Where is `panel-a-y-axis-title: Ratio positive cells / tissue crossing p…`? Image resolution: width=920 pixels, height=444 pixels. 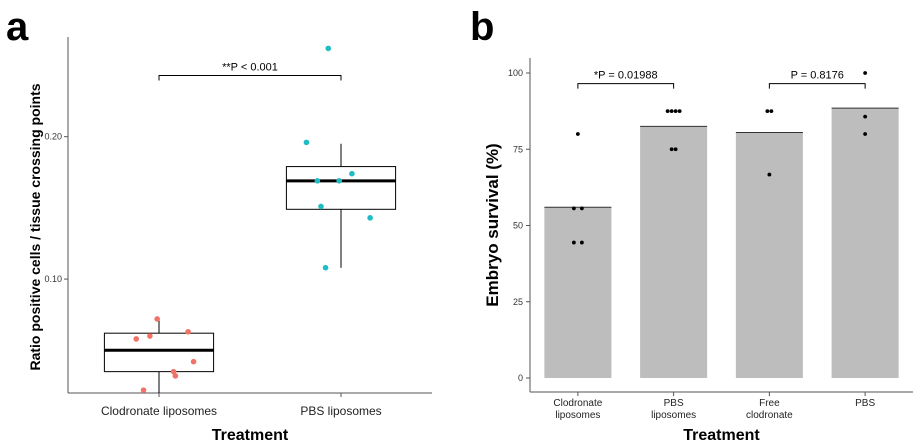
panel-a-y-axis-title: Ratio positive cells / tissue crossing p… is located at coordinates (35, 226).